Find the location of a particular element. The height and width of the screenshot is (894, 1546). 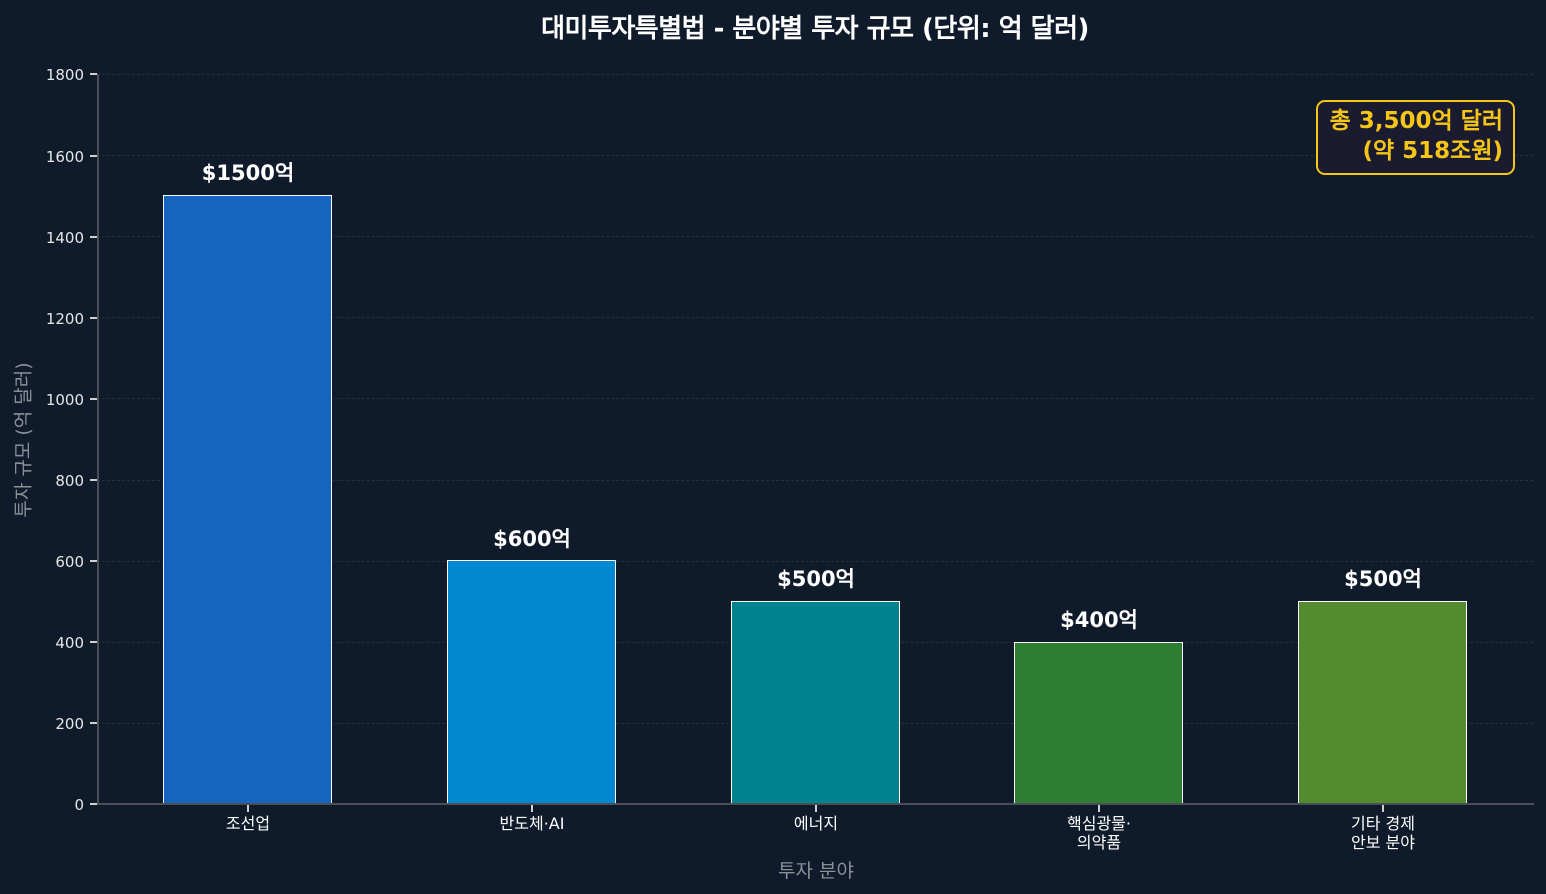

bar-semiconductor-ai is located at coordinates (531, 682).